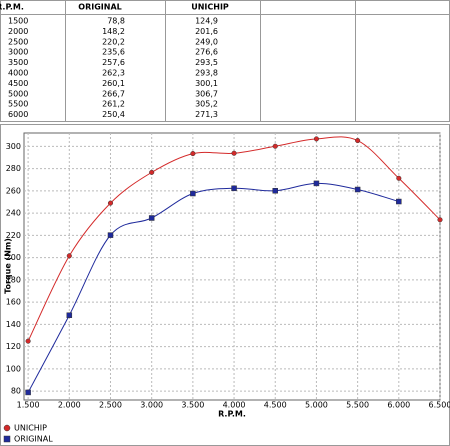  What do you see at coordinates (16, 391) in the screenshot?
I see `y-tick-label: 80` at bounding box center [16, 391].